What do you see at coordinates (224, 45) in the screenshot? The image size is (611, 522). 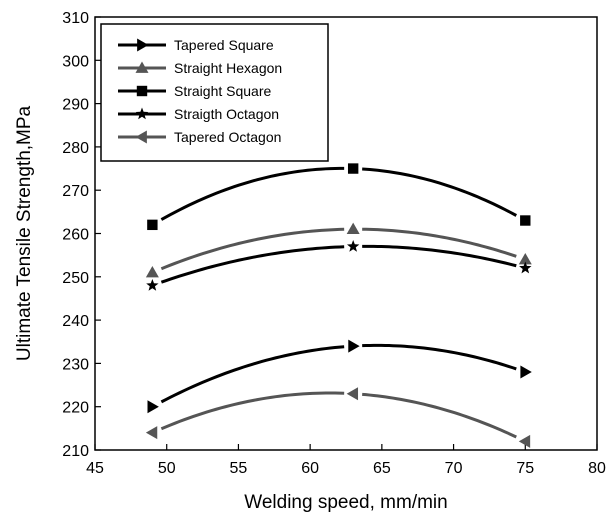 I see `legend-label: Tapered Square` at bounding box center [224, 45].